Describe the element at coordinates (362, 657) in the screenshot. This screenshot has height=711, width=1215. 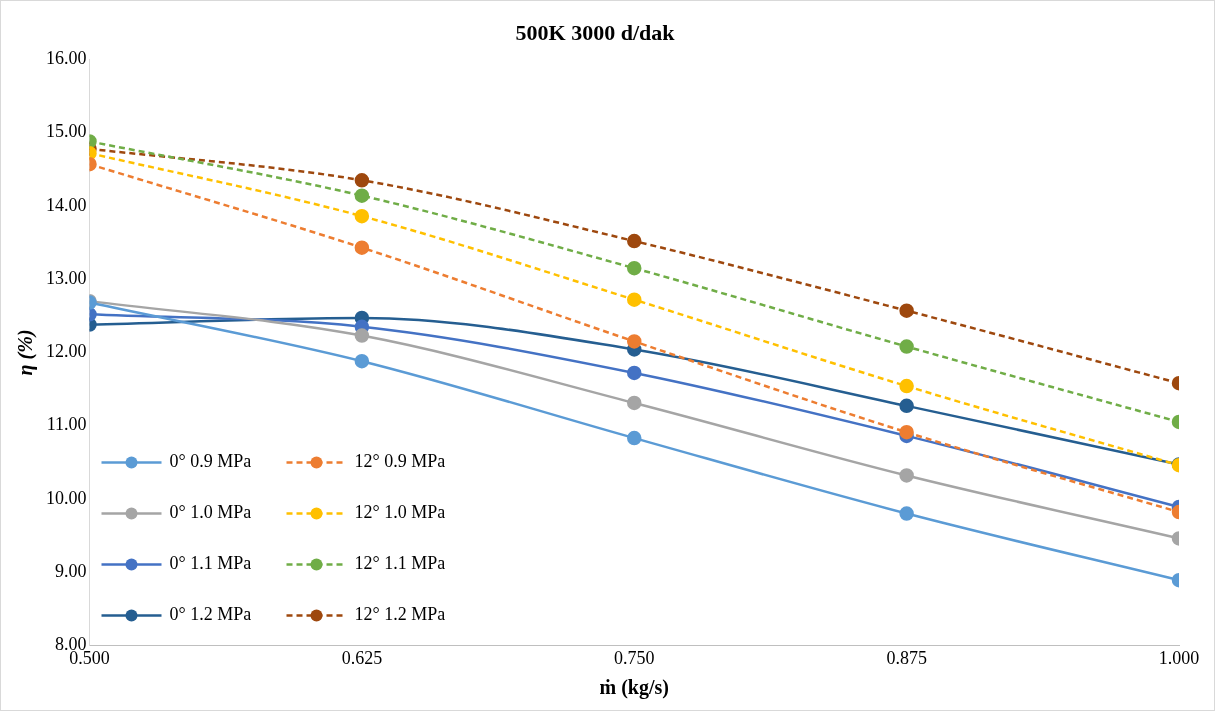
I see `x-tick-label: 0.625` at that location.